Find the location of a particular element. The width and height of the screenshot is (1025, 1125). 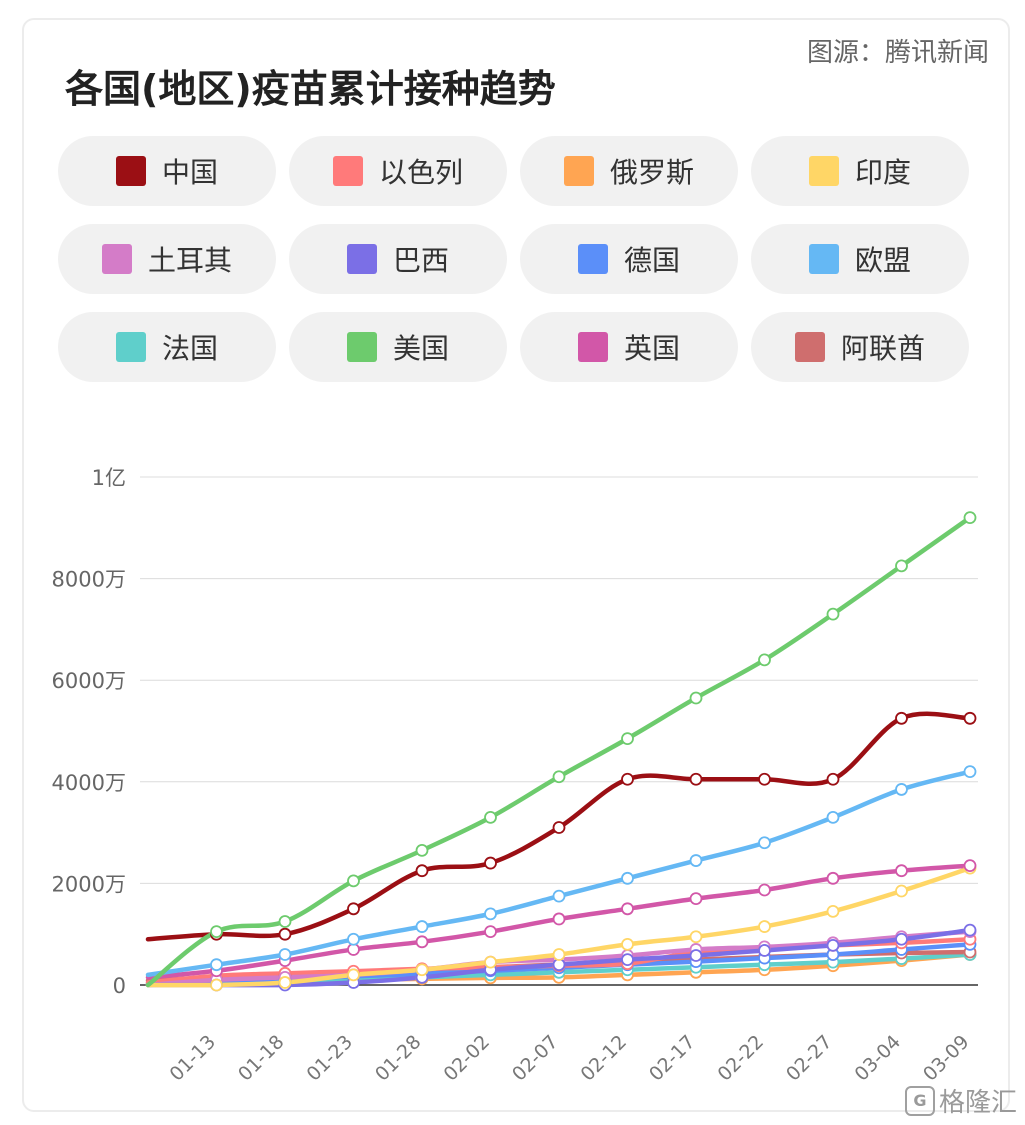

y-tick-label: 2000万 is located at coordinates (89, 884).